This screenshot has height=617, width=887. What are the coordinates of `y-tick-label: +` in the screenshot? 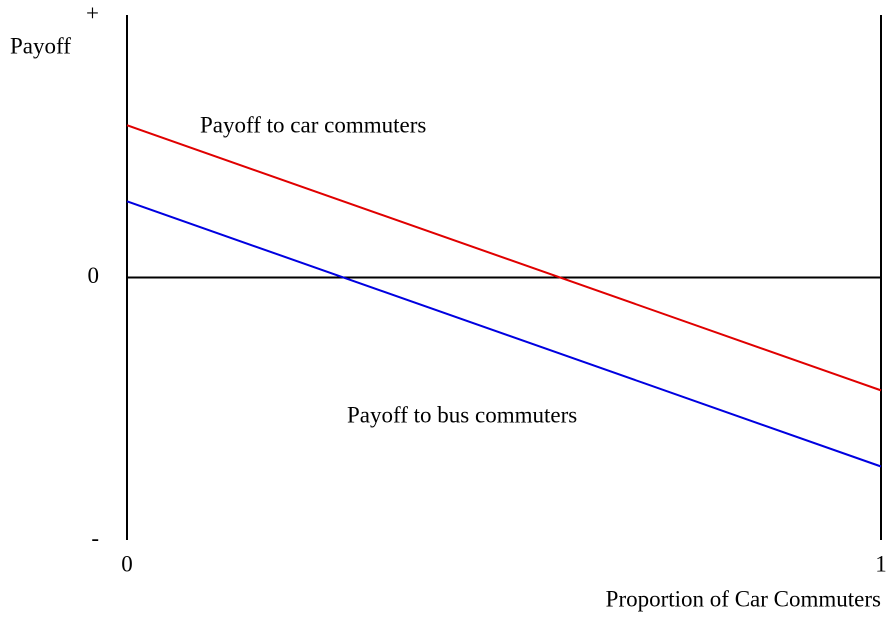 It's located at (92, 12).